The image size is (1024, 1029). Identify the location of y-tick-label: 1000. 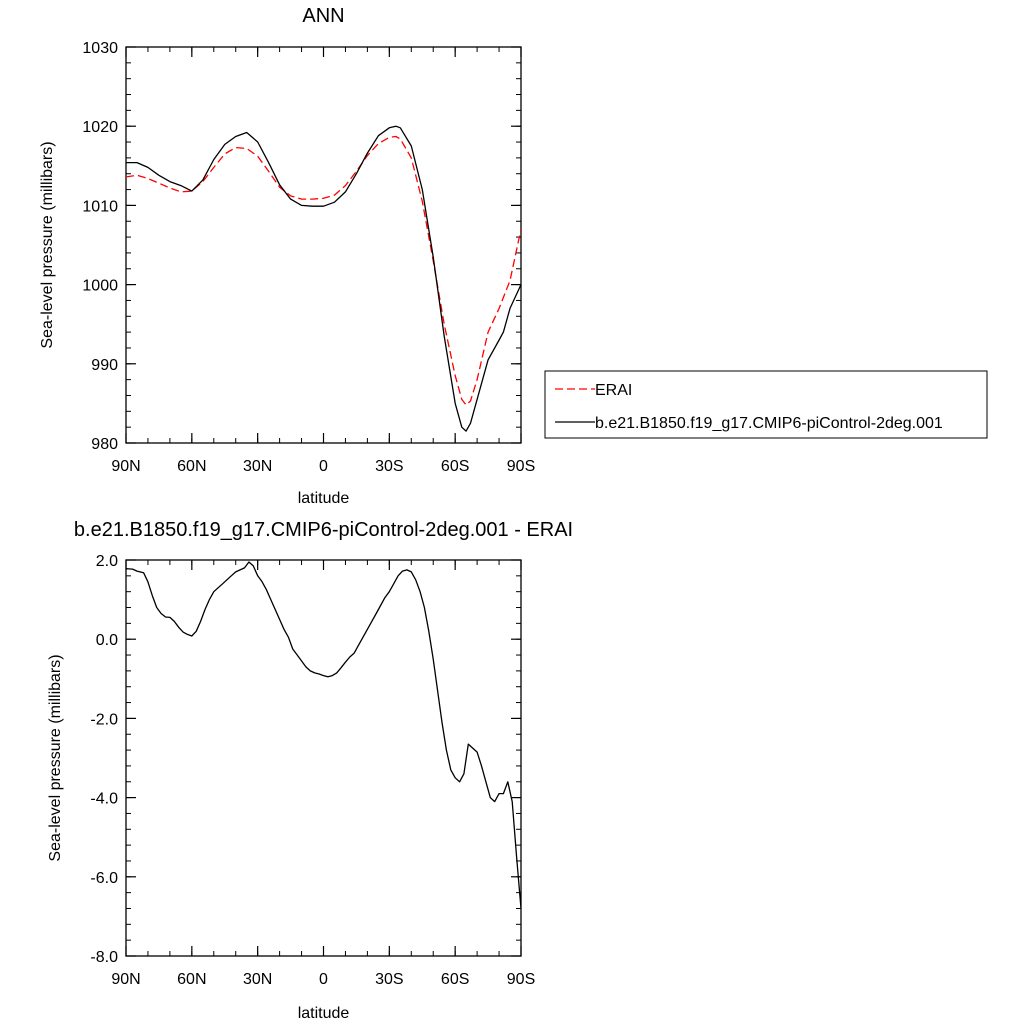
(100, 286).